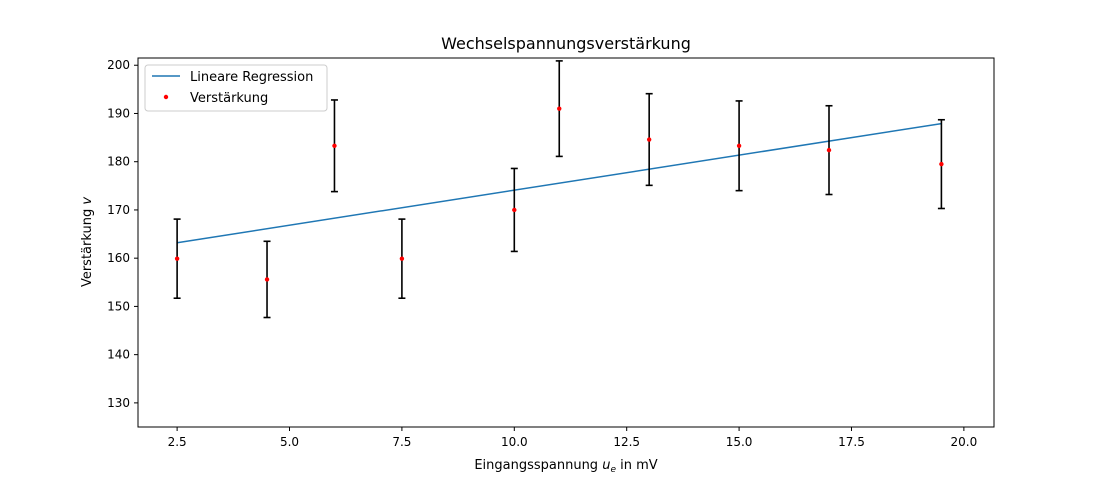 The width and height of the screenshot is (1105, 480). I want to click on x-tick-label: 15.0, so click(739, 442).